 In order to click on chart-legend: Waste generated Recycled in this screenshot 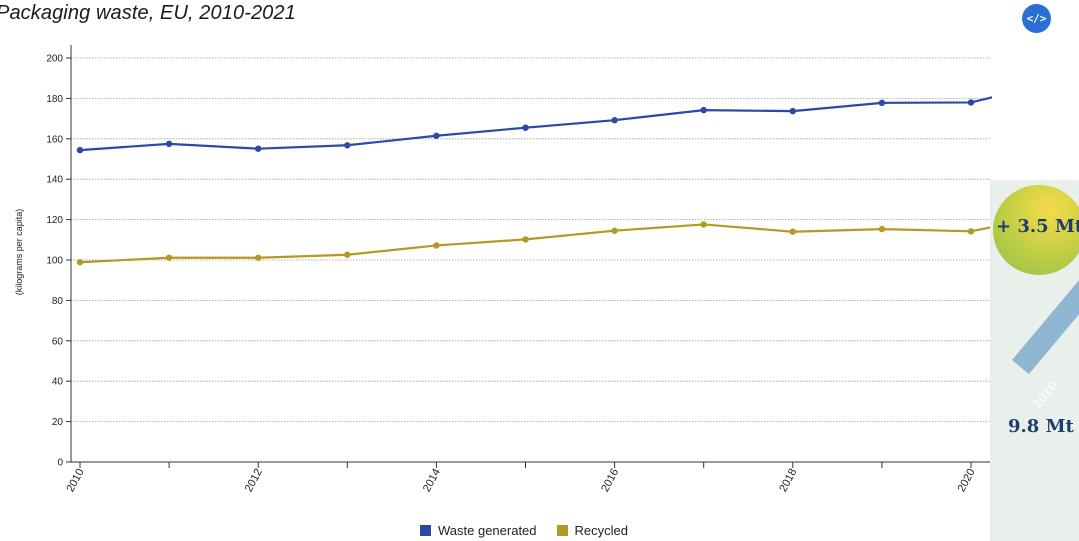, I will do `click(534, 530)`.